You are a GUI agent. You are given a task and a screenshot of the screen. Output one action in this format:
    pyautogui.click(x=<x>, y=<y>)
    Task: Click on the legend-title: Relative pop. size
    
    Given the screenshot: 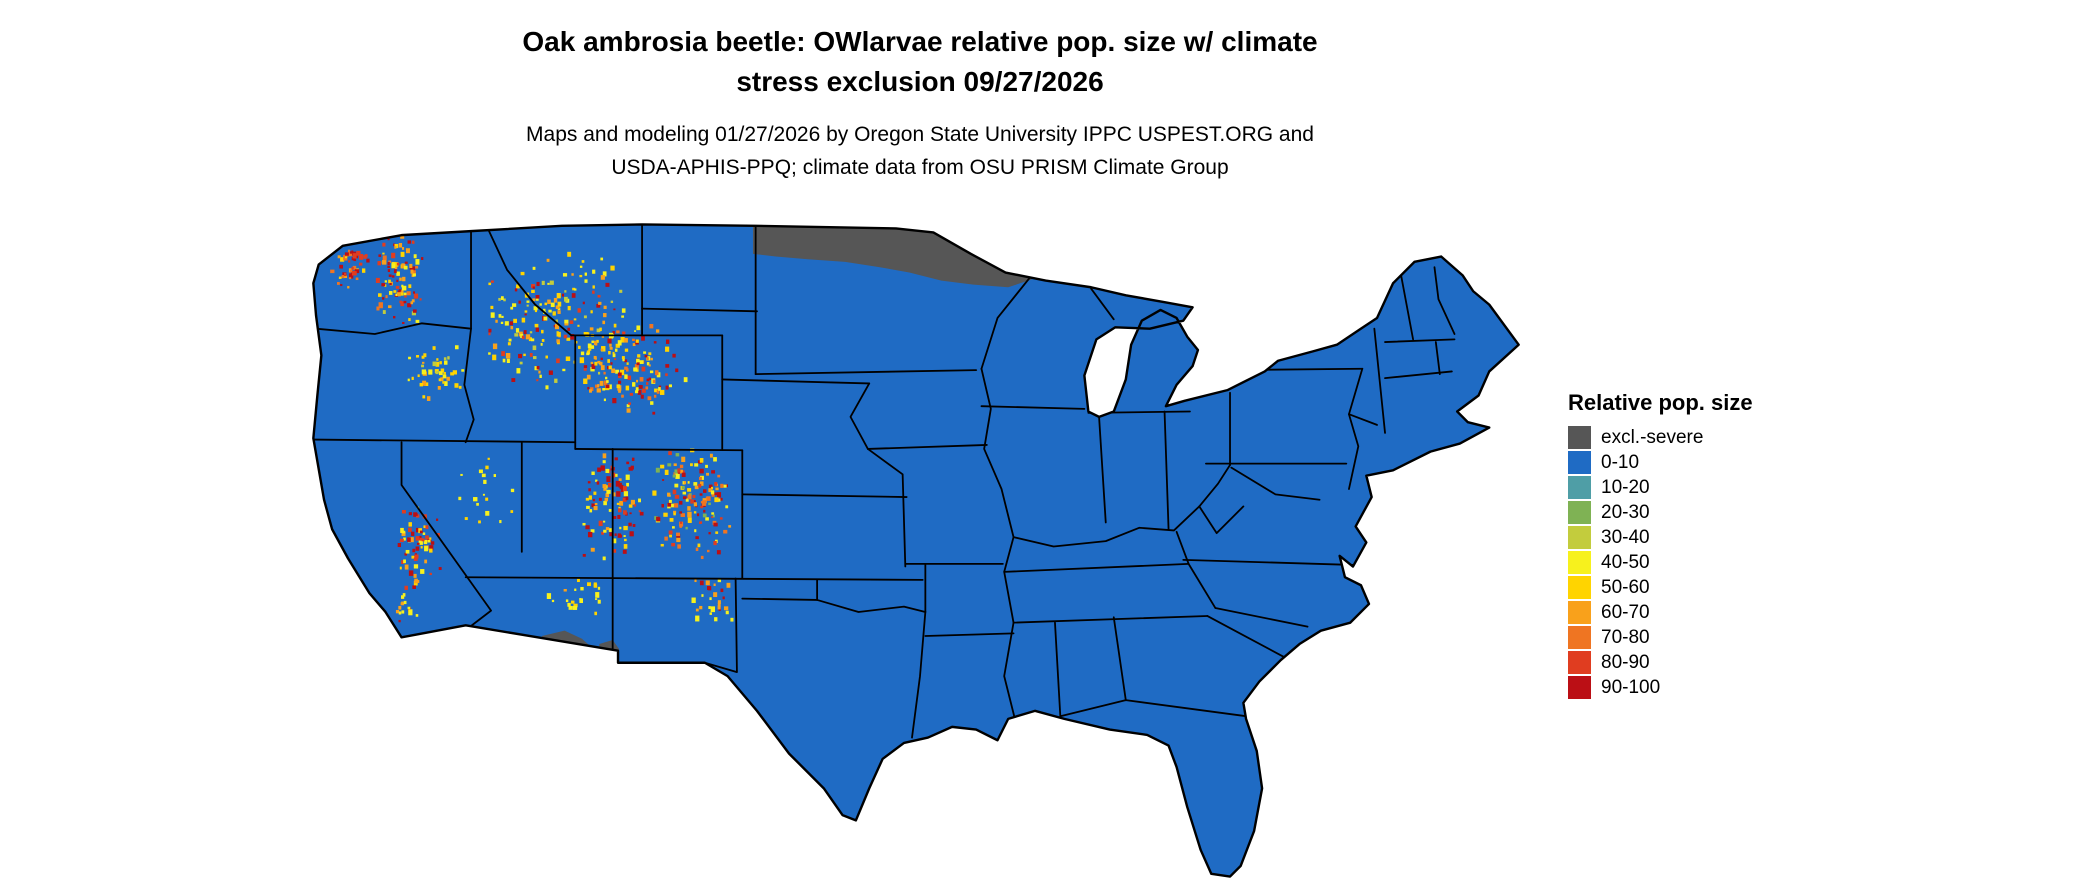 What is the action you would take?
    pyautogui.click(x=1660, y=402)
    